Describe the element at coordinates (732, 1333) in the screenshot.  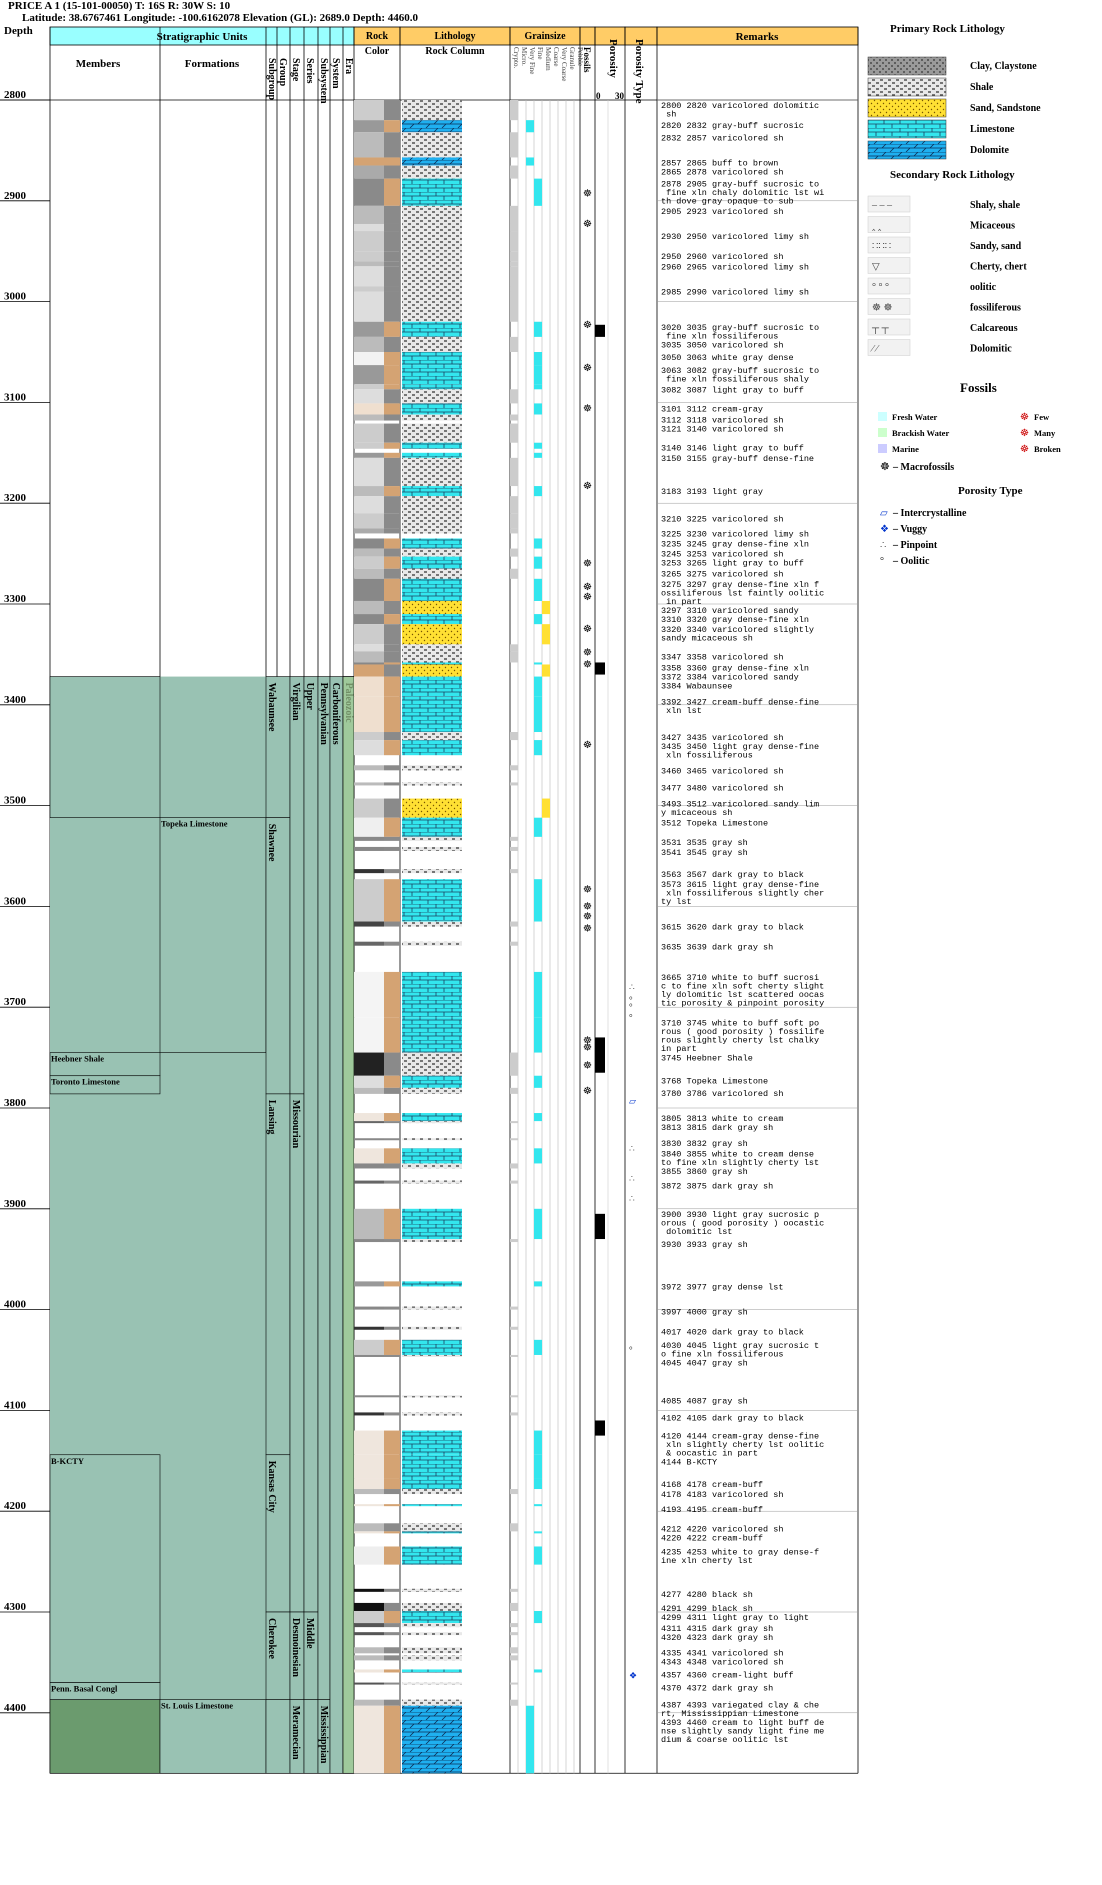
I see `remark-text: 4017 4020 dark gray to black` at that location.